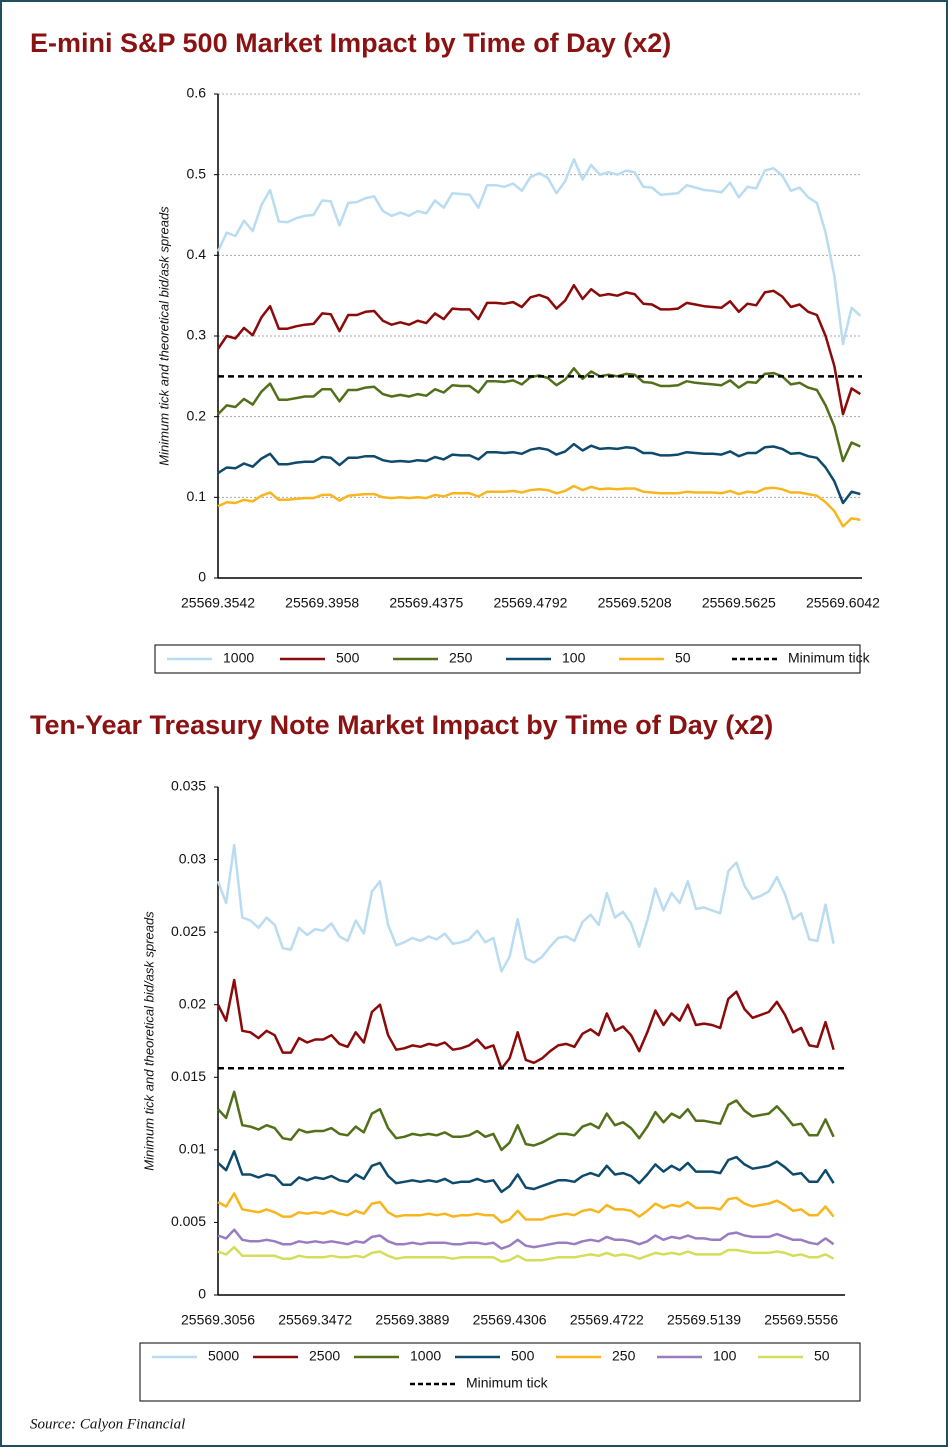 This screenshot has height=1447, width=948. Describe the element at coordinates (197, 496) in the screenshot. I see `y-tick-label: 0.1` at that location.